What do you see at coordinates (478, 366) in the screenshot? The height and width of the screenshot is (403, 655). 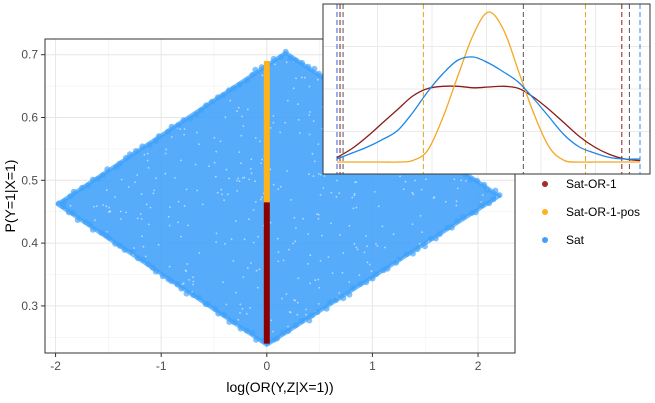 I see `x-tick-label: 2` at bounding box center [478, 366].